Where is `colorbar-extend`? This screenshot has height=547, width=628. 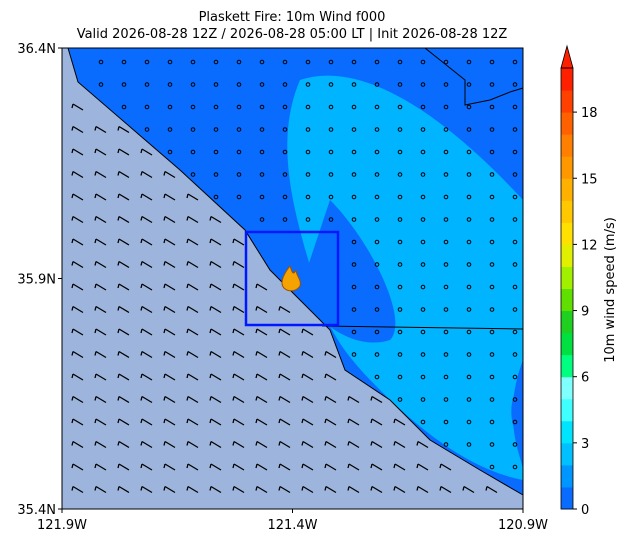 colorbar-extend is located at coordinates (567, 56).